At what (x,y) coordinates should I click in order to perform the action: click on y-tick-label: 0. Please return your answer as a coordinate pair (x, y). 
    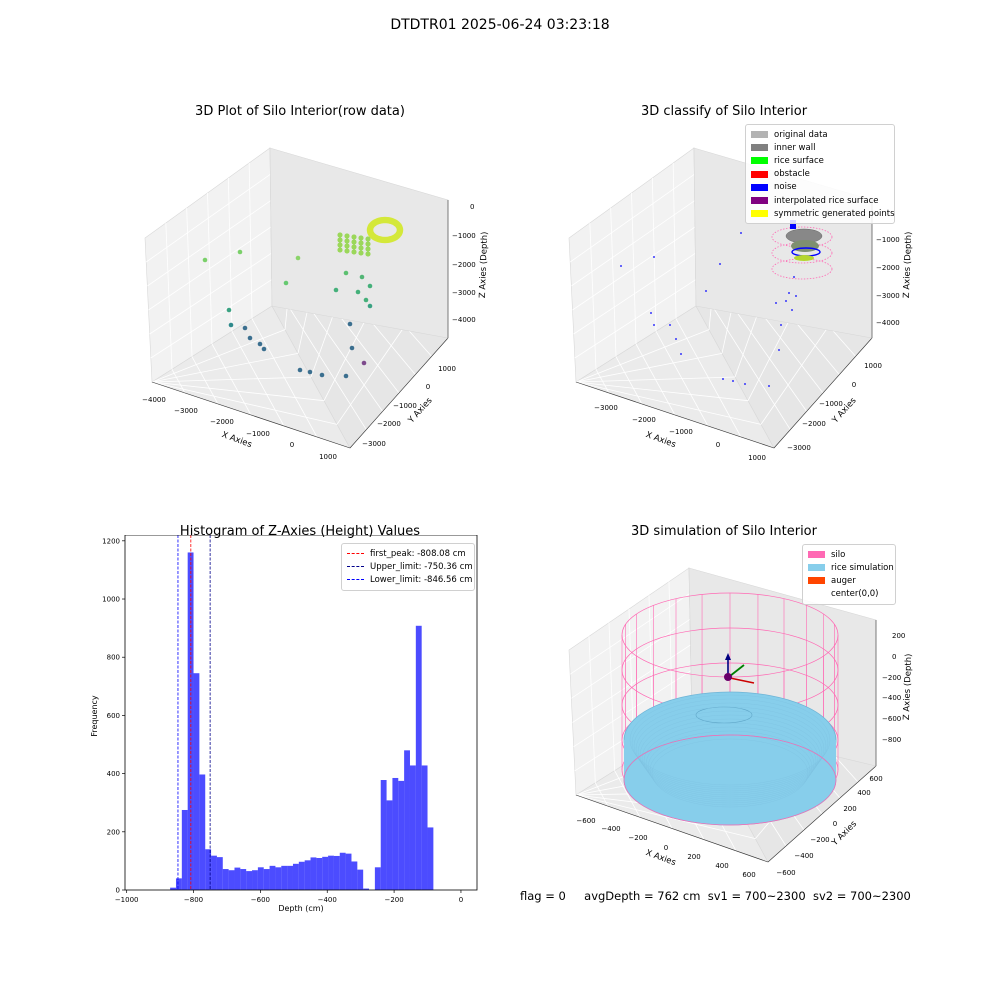
    Looking at the image, I should click on (118, 891).